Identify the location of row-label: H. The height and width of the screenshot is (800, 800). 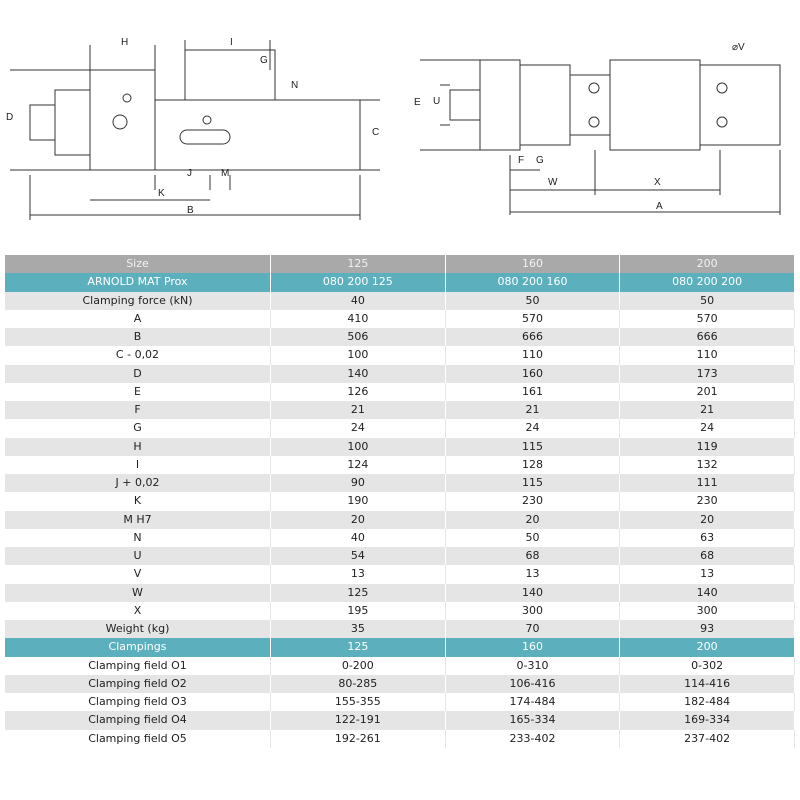
(138, 446).